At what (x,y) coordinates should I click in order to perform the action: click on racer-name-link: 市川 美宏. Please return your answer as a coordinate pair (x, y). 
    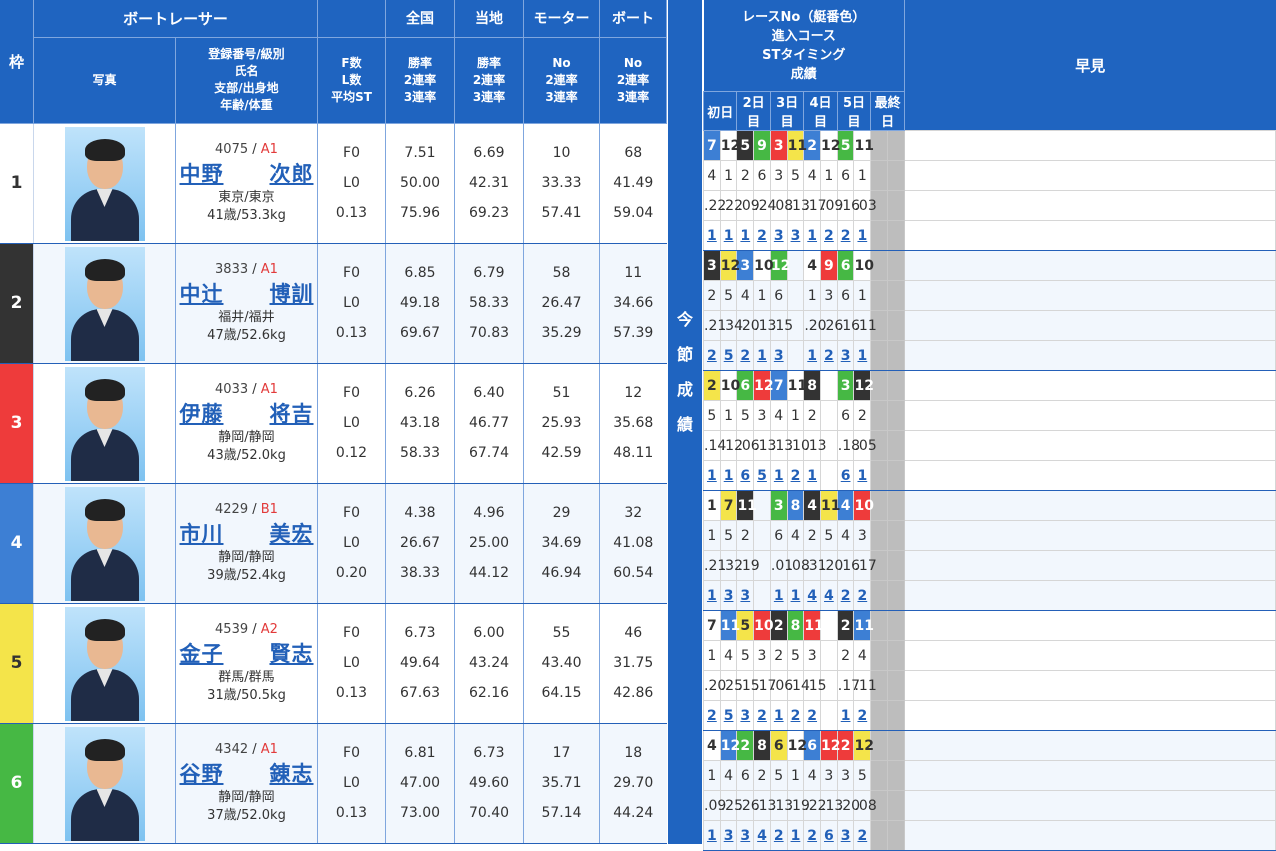
    Looking at the image, I should click on (247, 534).